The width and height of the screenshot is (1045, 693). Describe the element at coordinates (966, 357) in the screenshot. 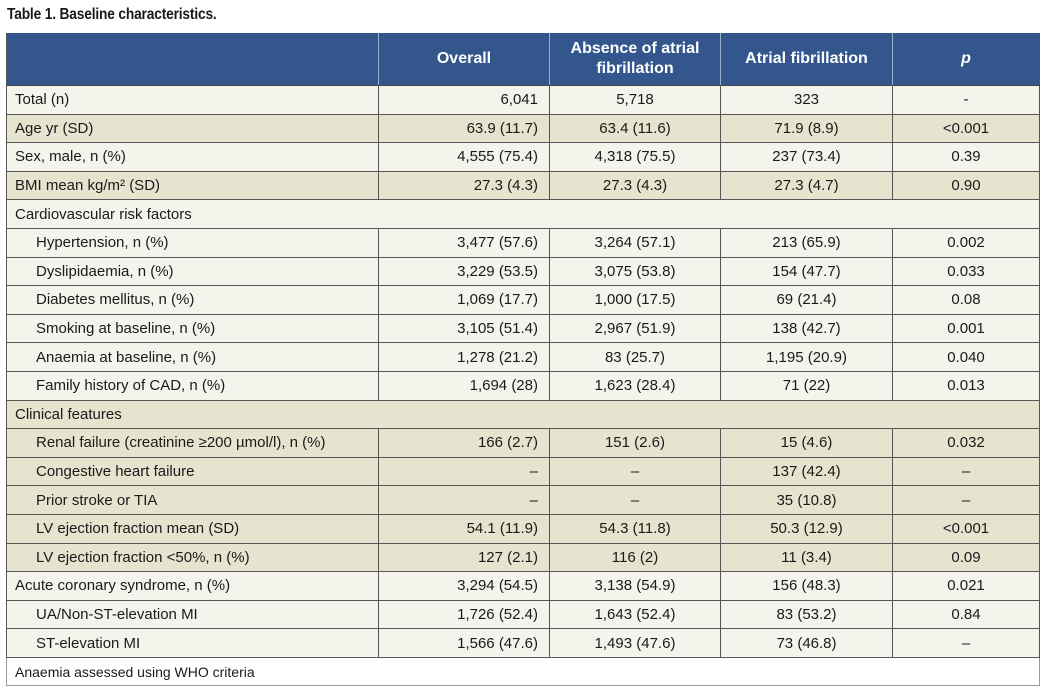

I see `cell-p-value: 0.040` at that location.